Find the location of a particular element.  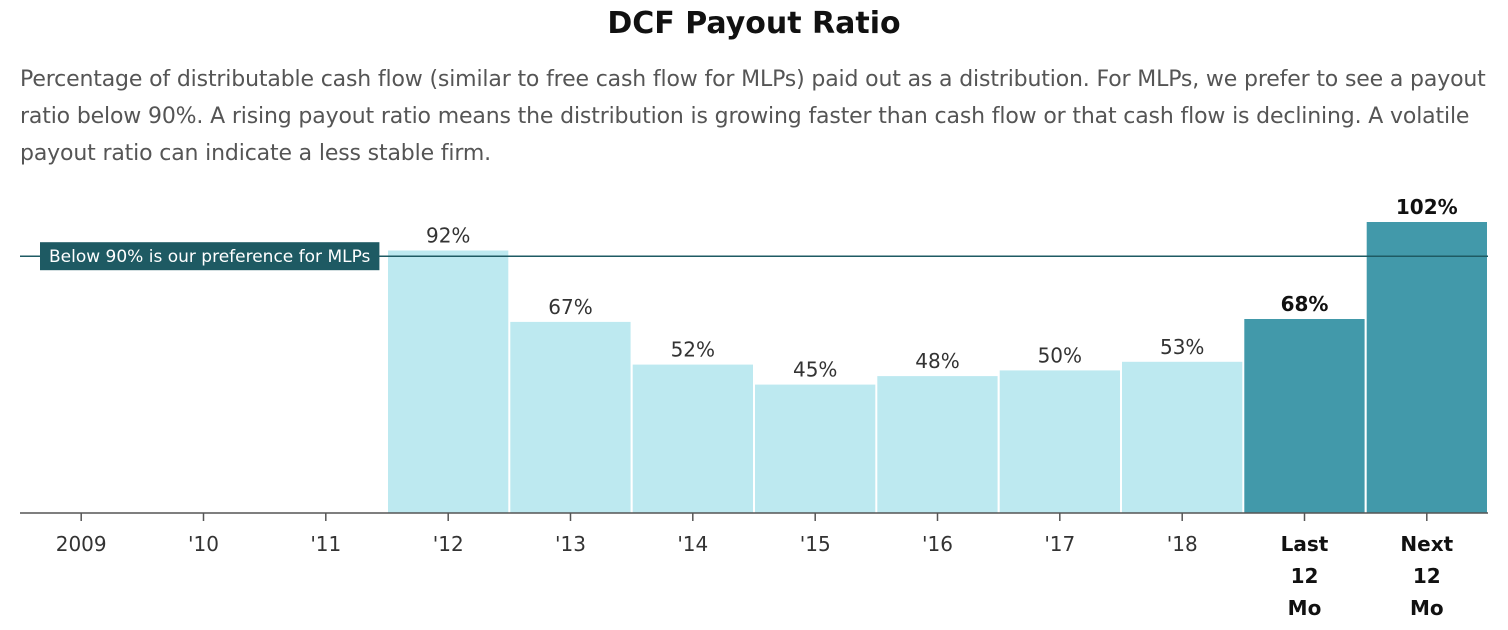

x-tick-label-2: '11 is located at coordinates (325, 544).